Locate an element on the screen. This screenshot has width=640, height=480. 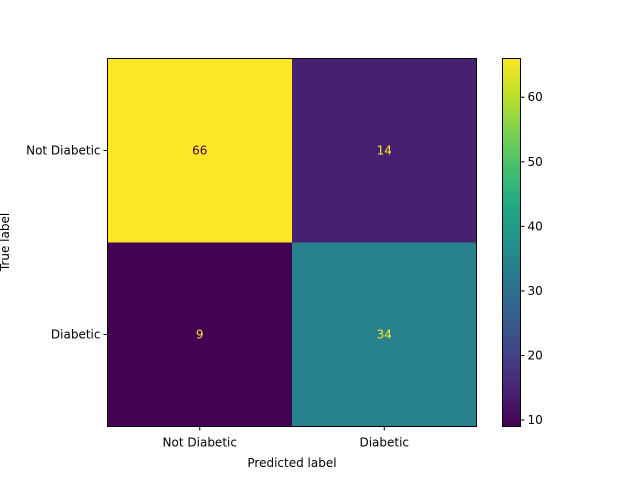
colorbar is located at coordinates (511, 242).